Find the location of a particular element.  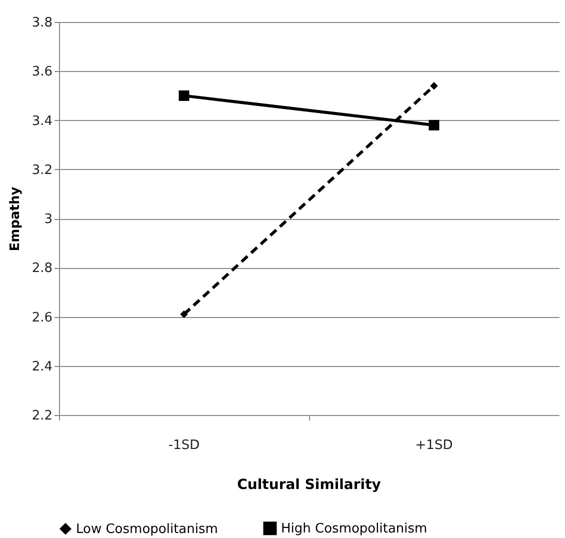

y-tick-label: 3.4 is located at coordinates (42, 121).